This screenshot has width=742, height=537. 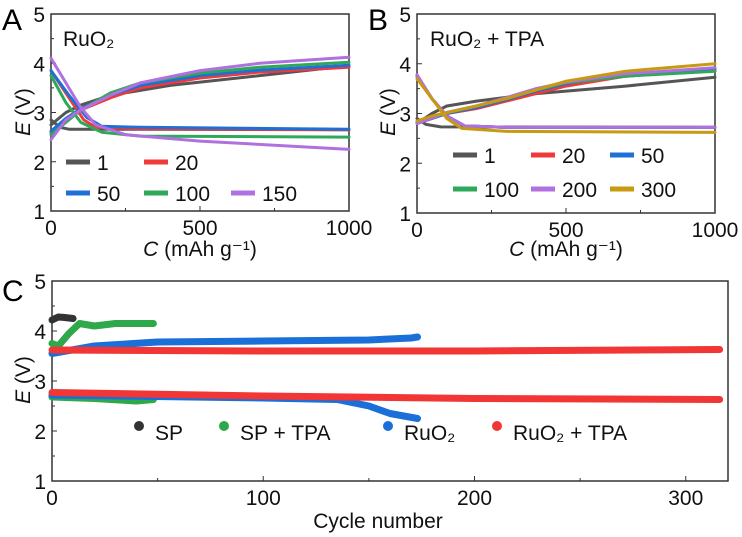 I want to click on series-sp-tpa-charge-curve, so click(x=102, y=335).